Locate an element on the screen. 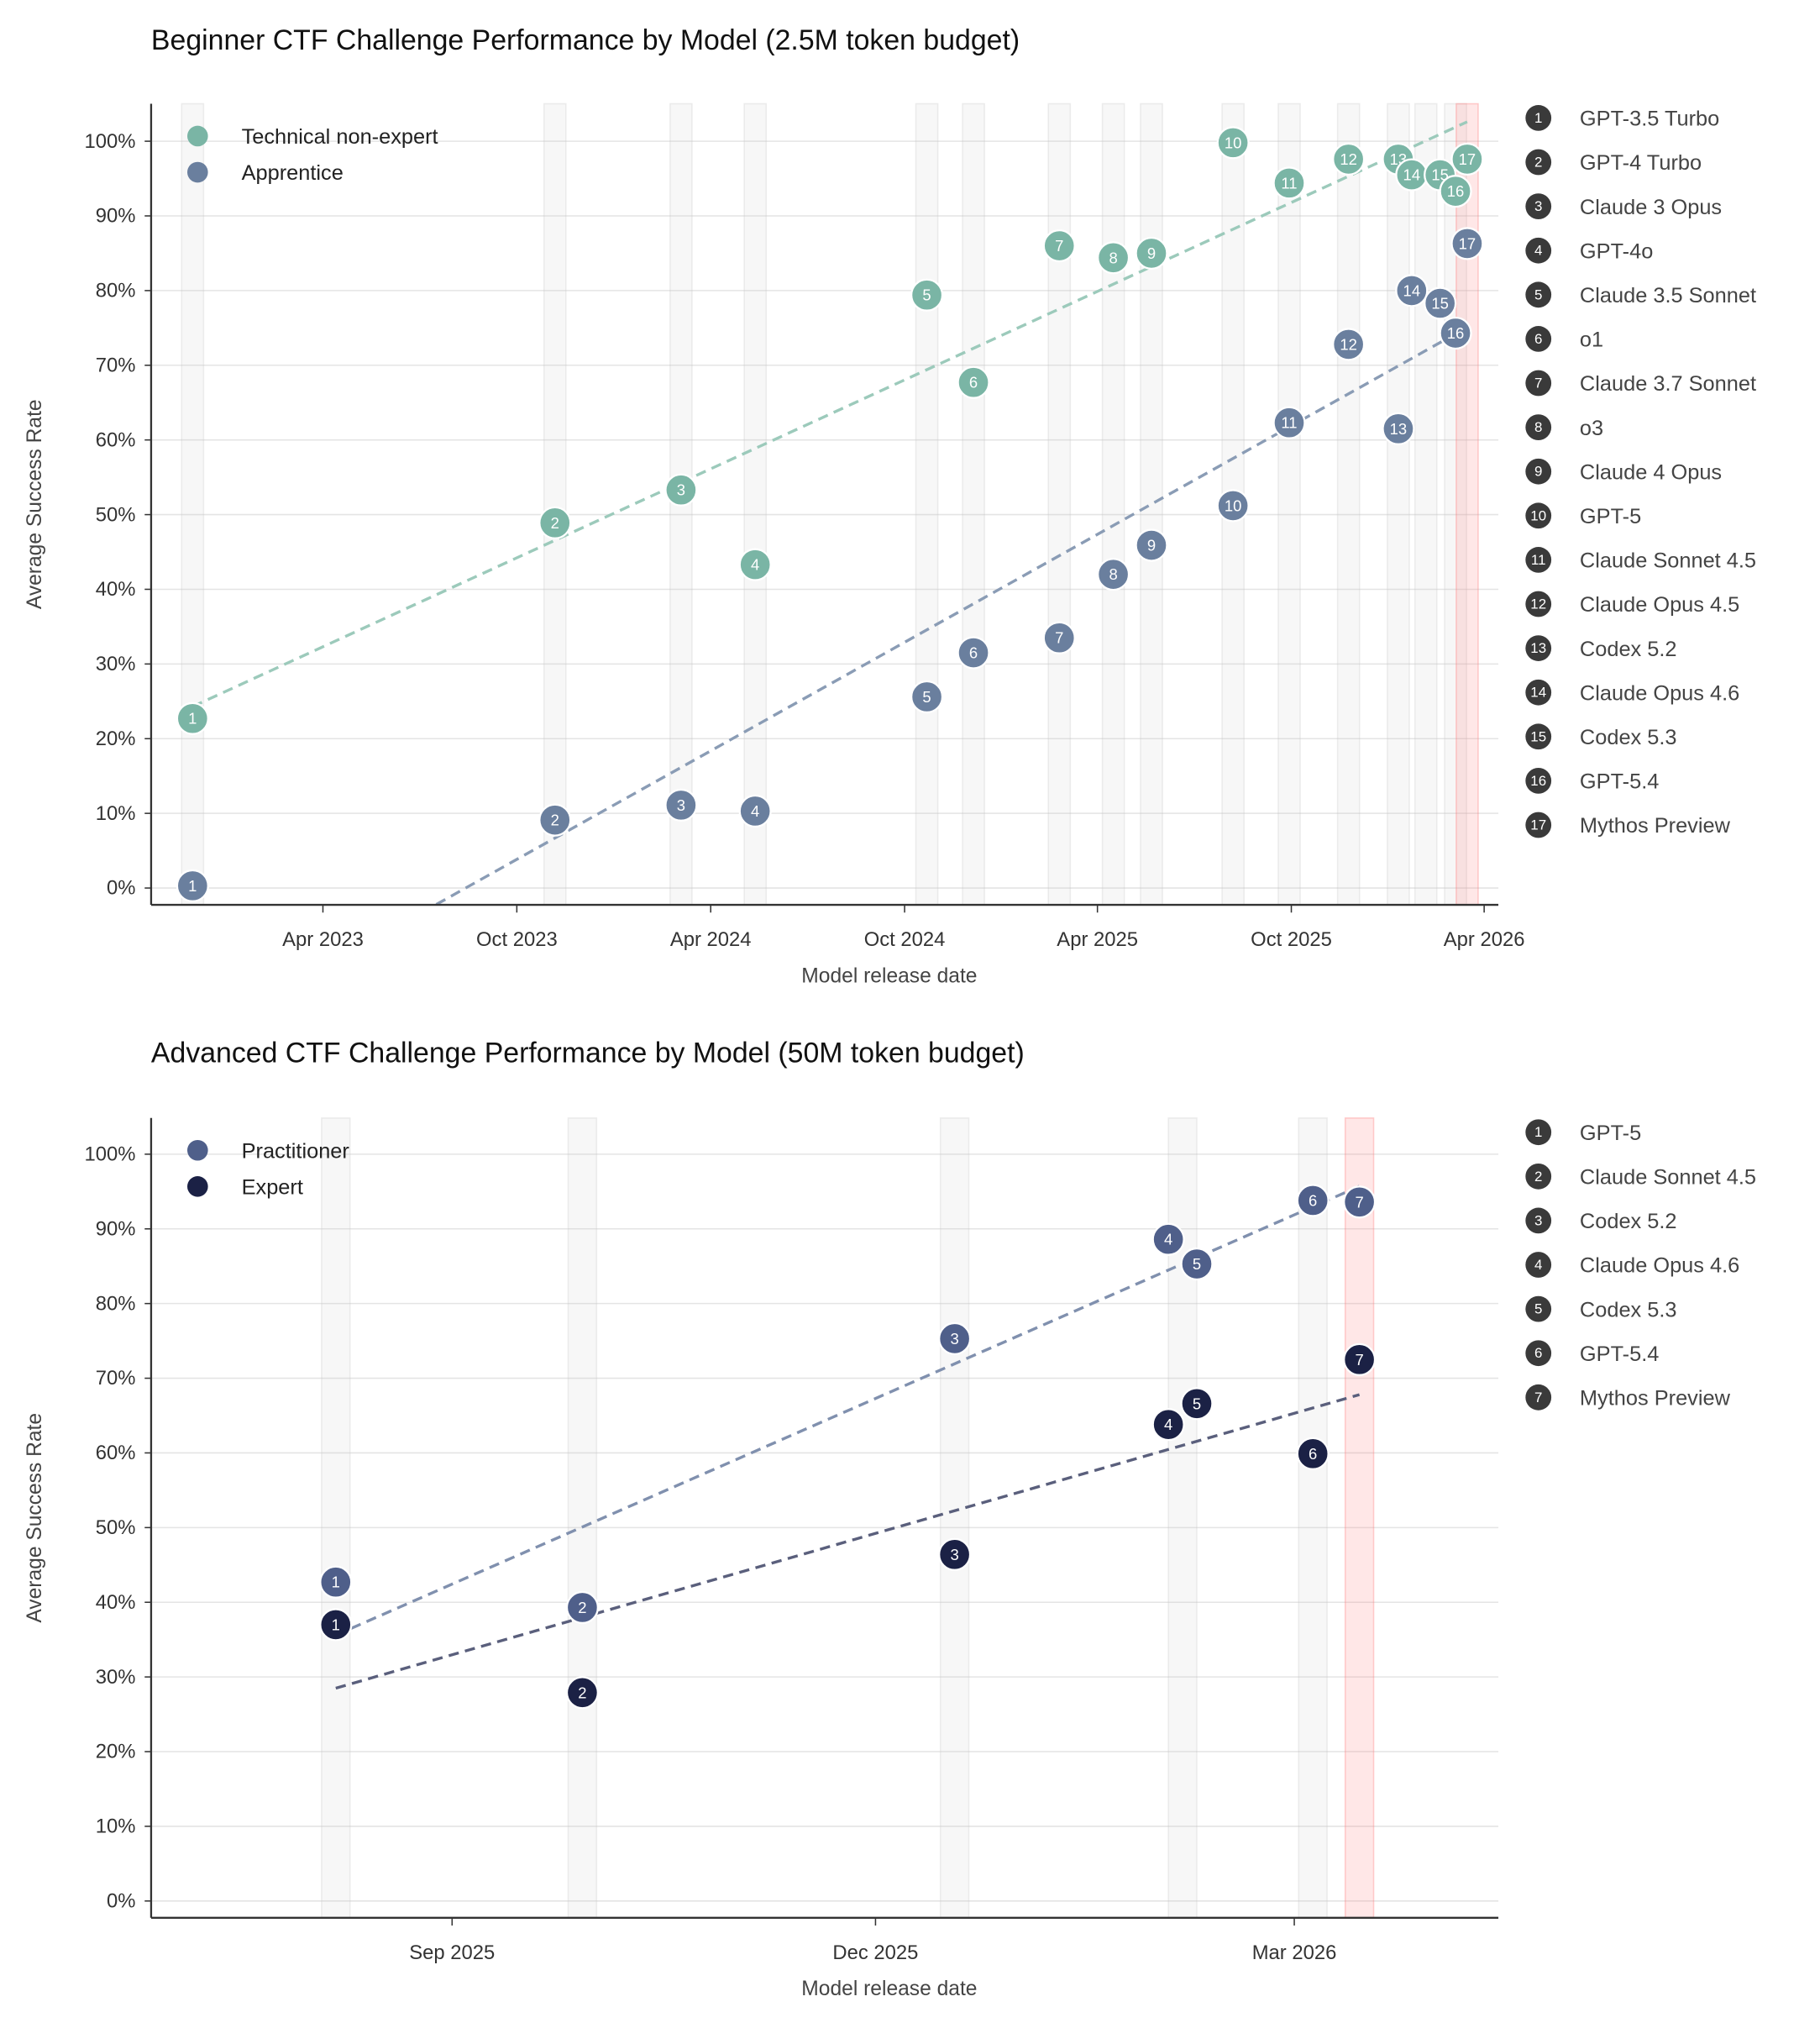 This screenshot has height=2028, width=1820. y-tick-label: 100% is located at coordinates (110, 1154).